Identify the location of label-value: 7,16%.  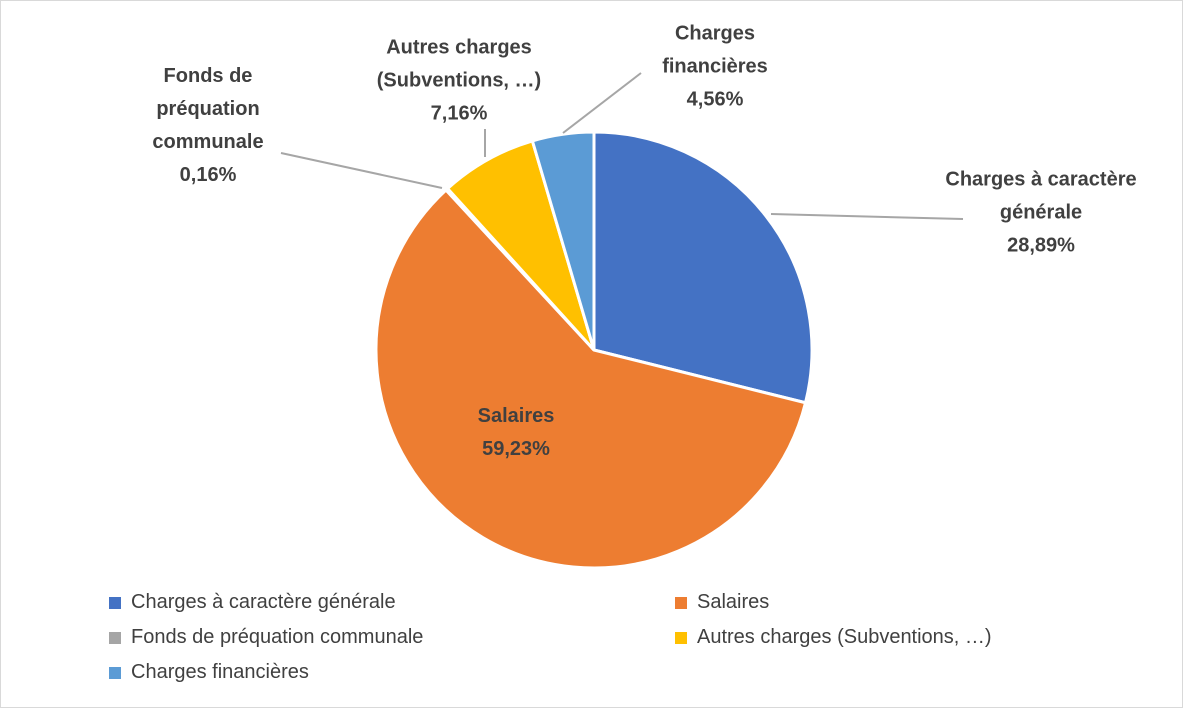
(459, 113).